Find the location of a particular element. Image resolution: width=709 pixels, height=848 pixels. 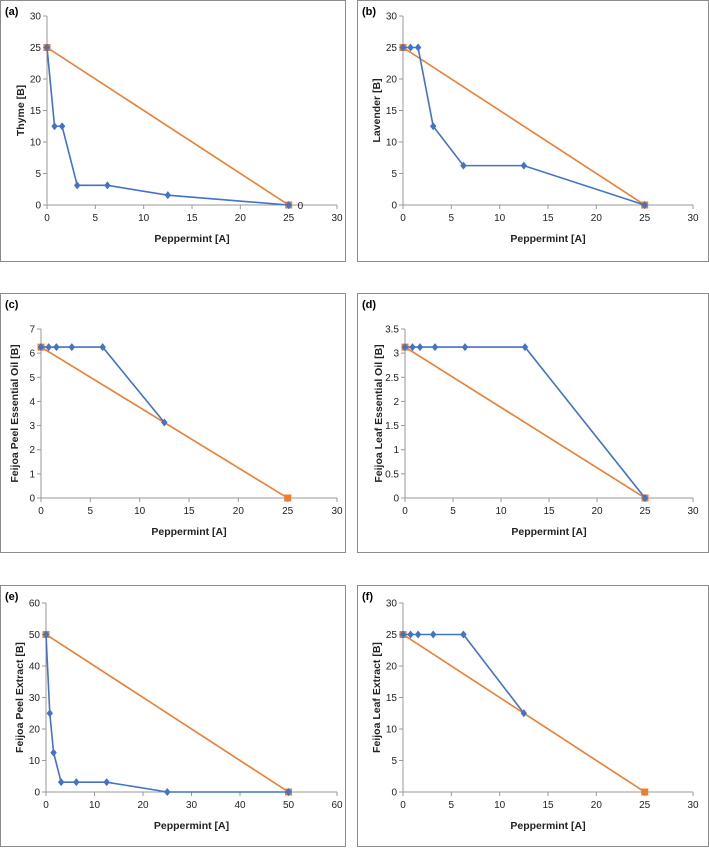

x-axis-title-f: Peppermint [A] is located at coordinates (547, 826).